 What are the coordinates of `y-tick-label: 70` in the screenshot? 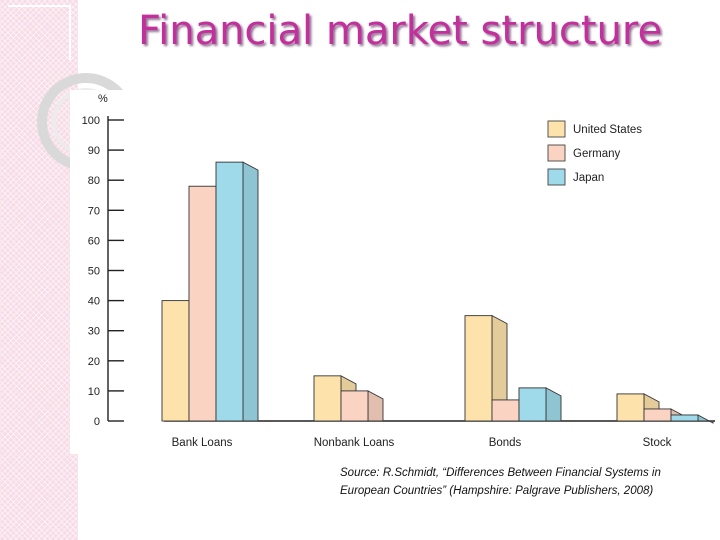 It's located at (94, 211).